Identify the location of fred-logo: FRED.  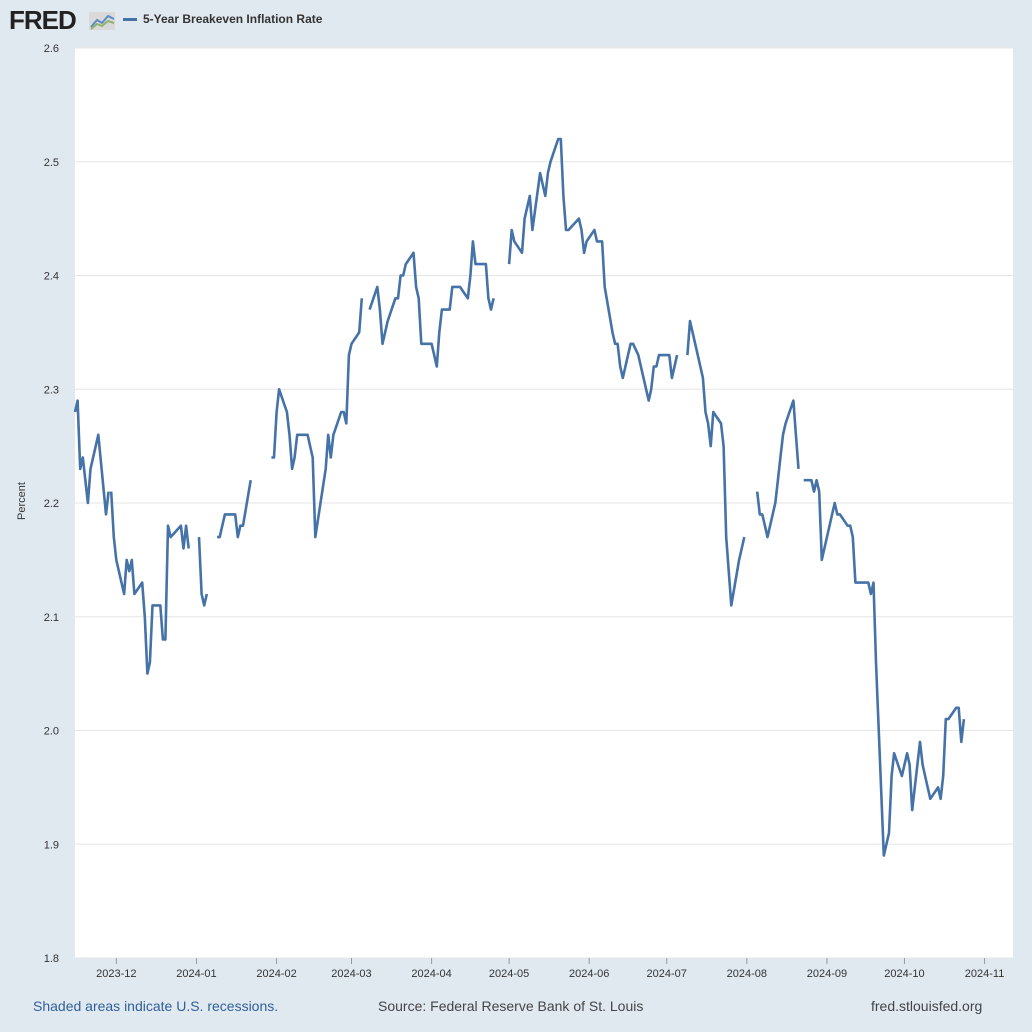
(63, 20).